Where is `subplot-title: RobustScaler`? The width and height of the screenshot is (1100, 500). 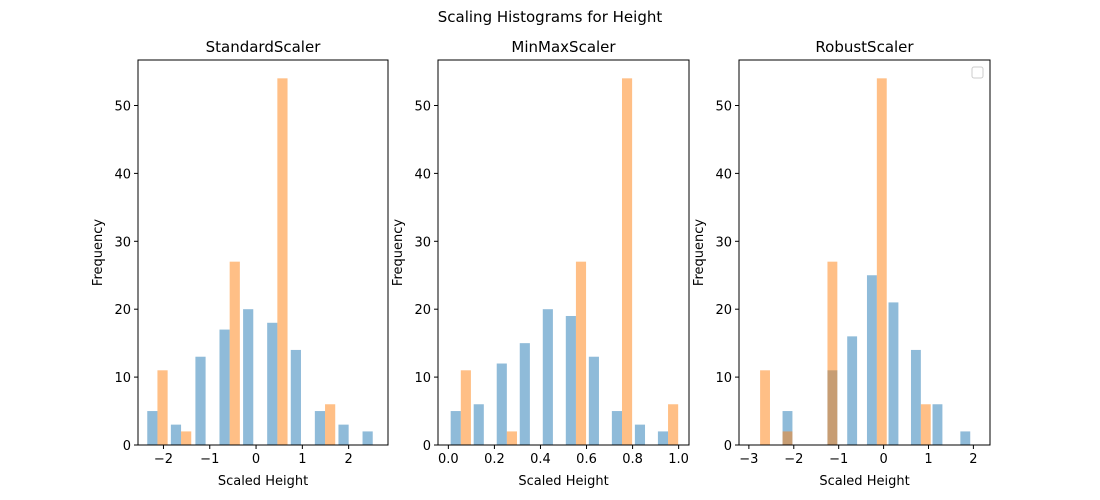
subplot-title: RobustScaler is located at coordinates (864, 47).